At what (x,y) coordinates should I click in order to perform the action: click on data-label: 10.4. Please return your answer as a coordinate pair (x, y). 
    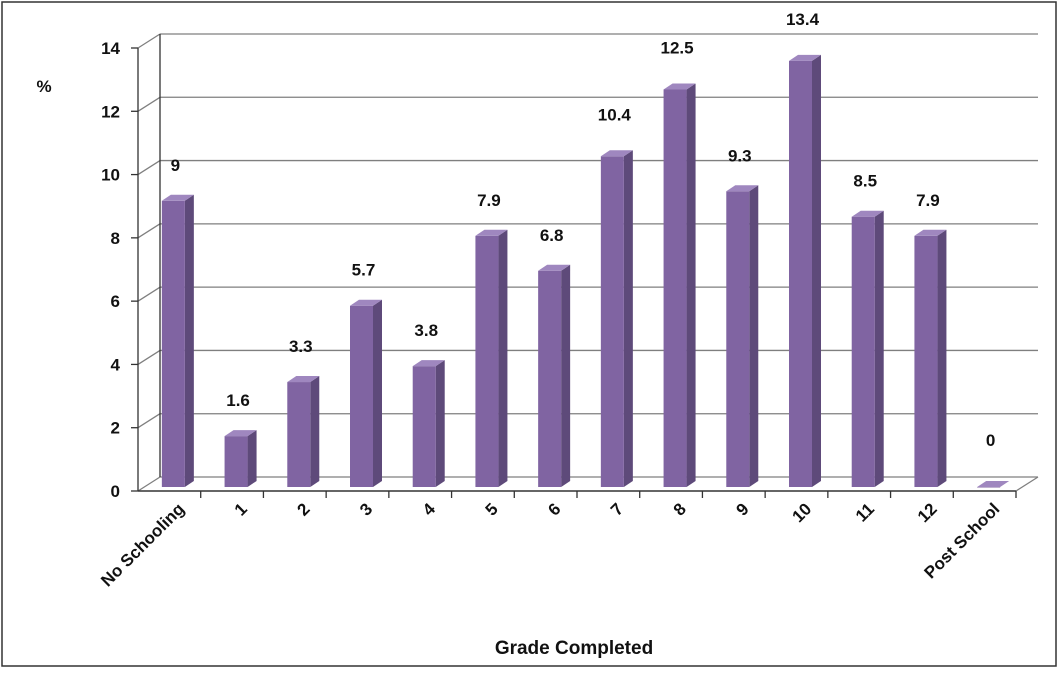
    Looking at the image, I should click on (615, 114).